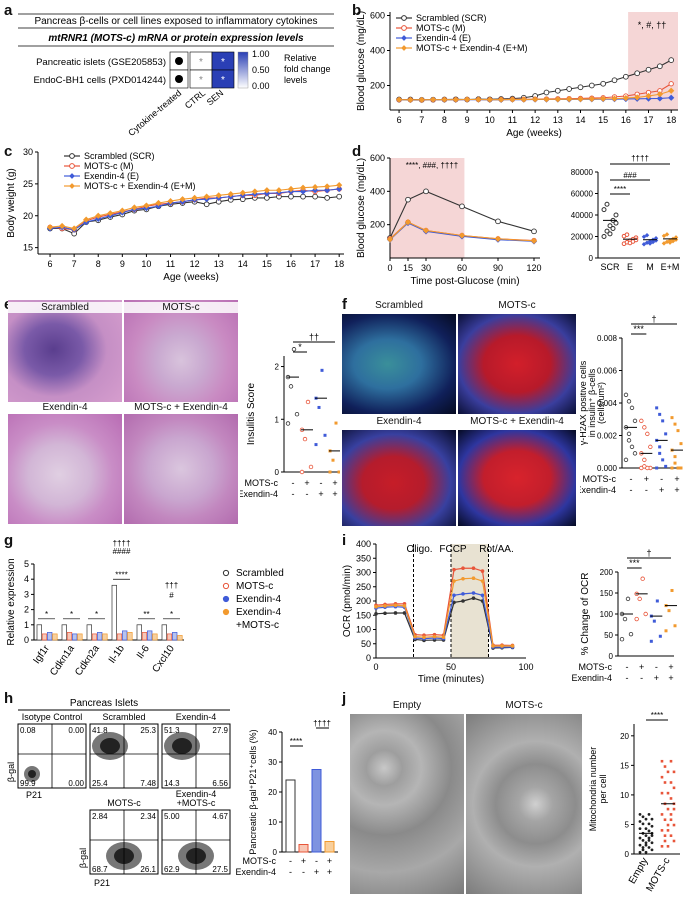  What do you see at coordinates (28, 783) in the screenshot?
I see `quadrant-value: 99.9` at bounding box center [28, 783].